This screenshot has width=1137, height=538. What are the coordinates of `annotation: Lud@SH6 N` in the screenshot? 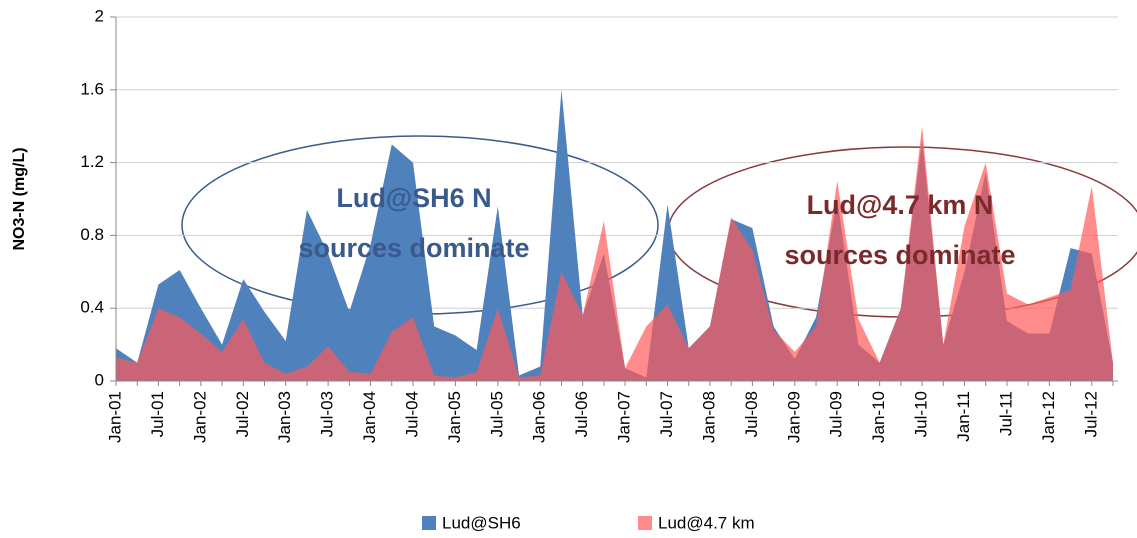 It's located at (413, 198).